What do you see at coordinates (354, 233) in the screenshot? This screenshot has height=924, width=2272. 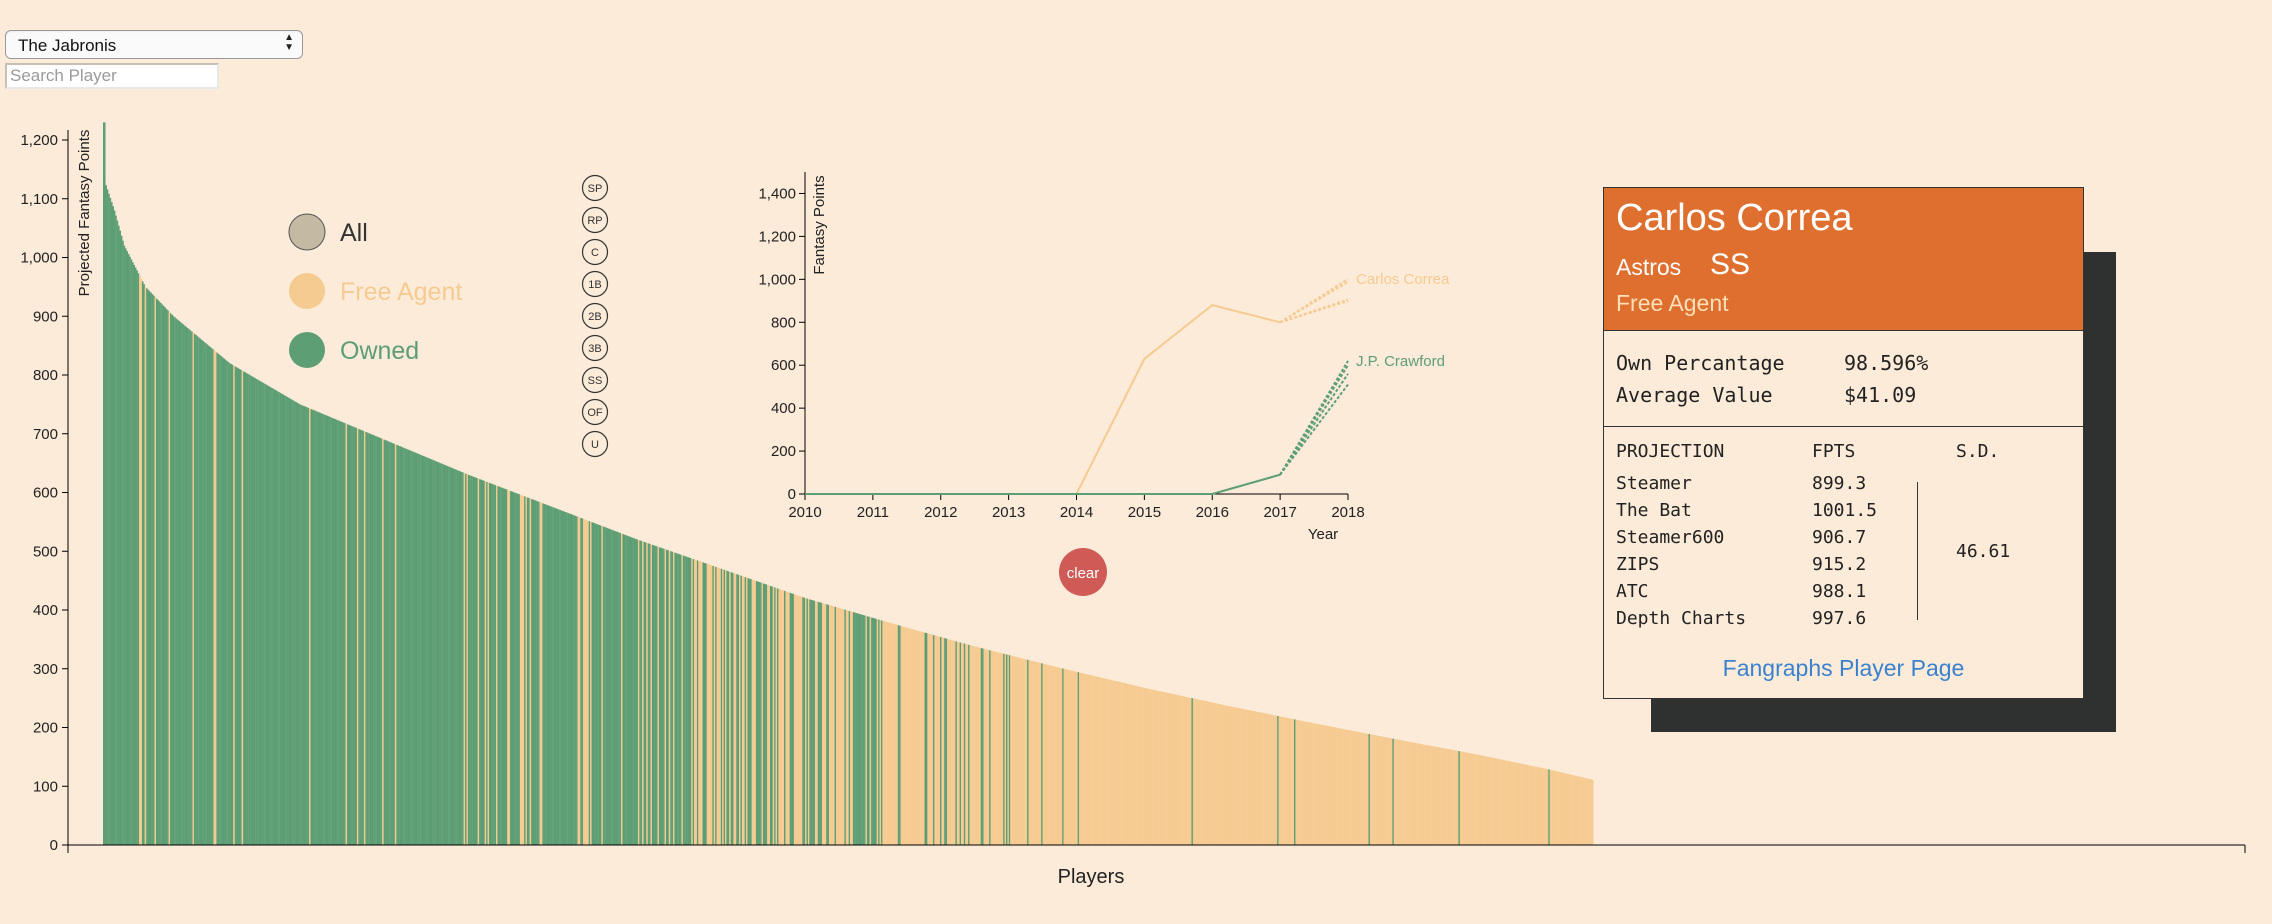 I see `legend-label: All` at bounding box center [354, 233].